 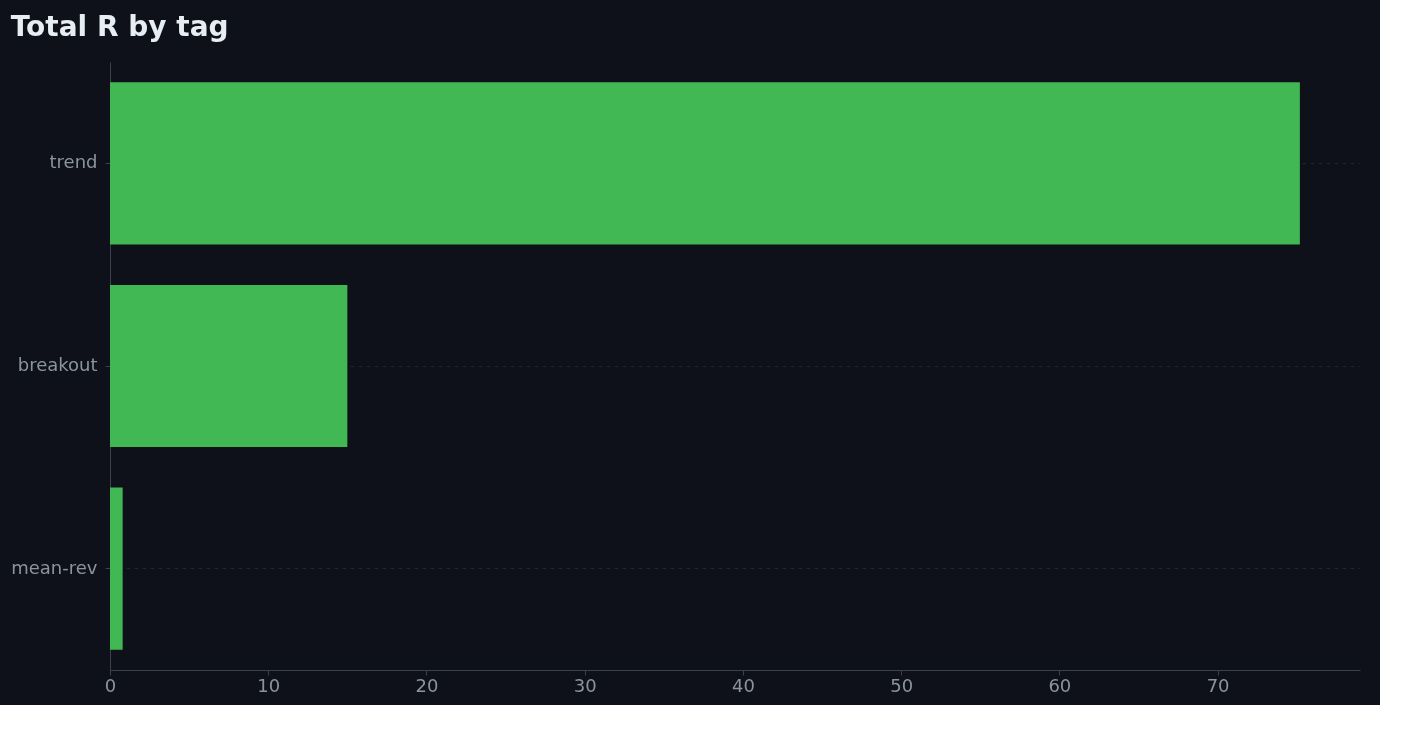 I want to click on chart-title: Total R by tag, so click(x=119, y=26).